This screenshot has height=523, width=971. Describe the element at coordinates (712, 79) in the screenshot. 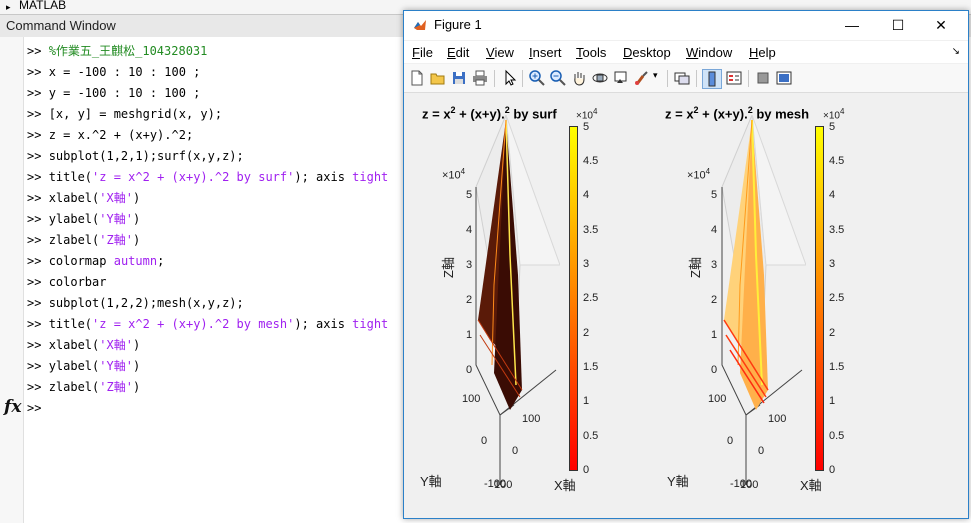

I see `insert-colorbar-icon` at that location.